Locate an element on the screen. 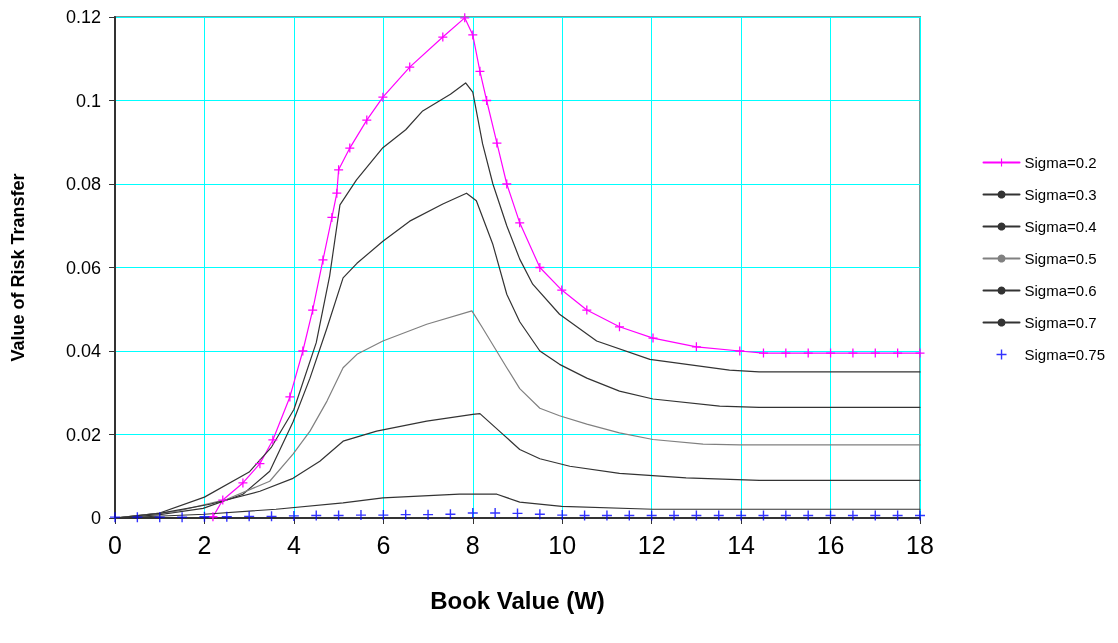  y-tick-label: 0.04 is located at coordinates (83, 351).